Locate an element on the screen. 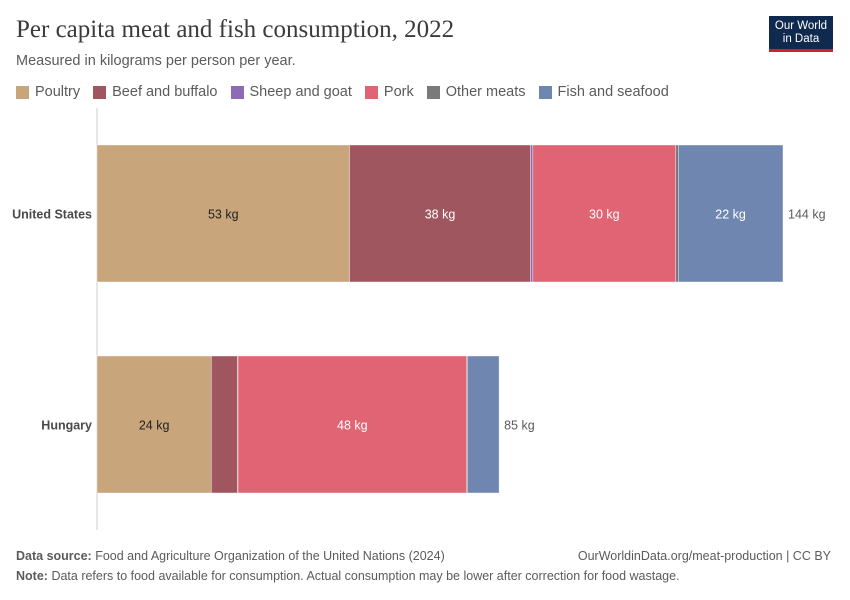 The image size is (850, 600). data-source-label: Data source: is located at coordinates (54, 556).